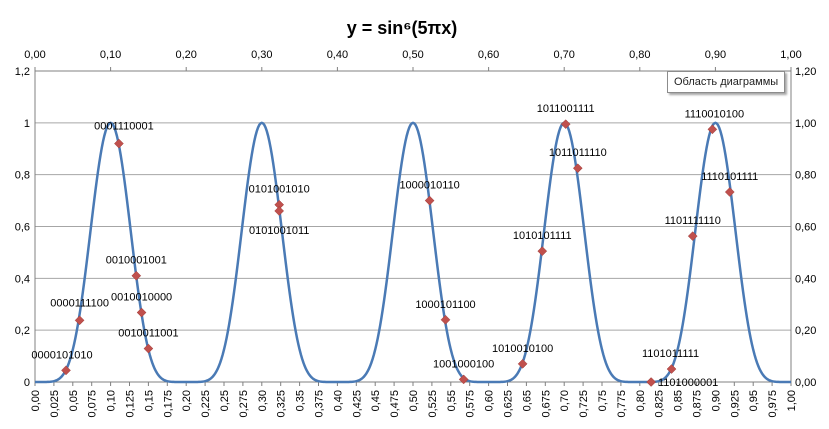 Image resolution: width=829 pixels, height=429 pixels. I want to click on y-right-tick-label: 0,20, so click(805, 331).